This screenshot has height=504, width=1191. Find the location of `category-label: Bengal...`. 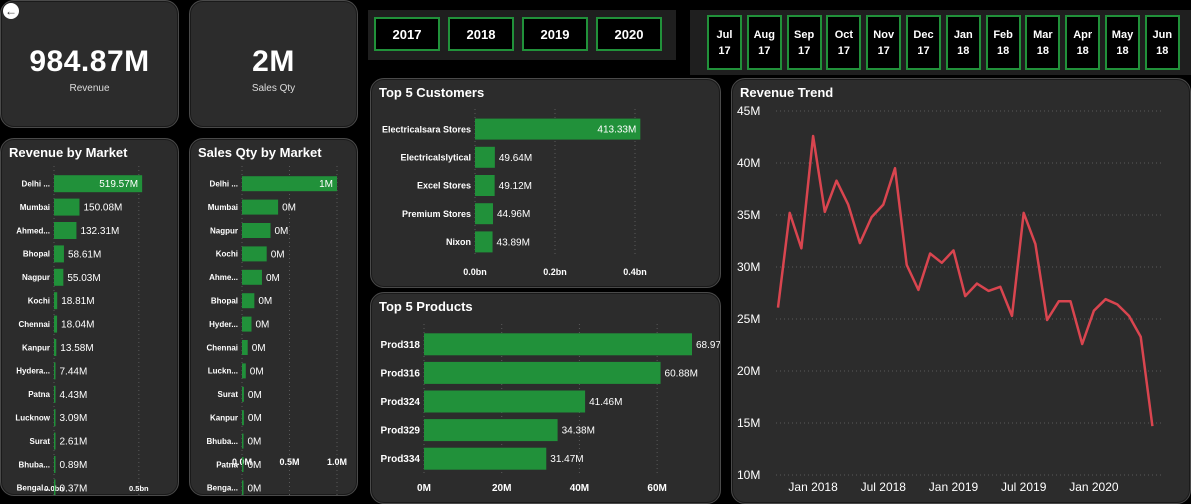

category-label: Bengal... is located at coordinates (33, 488).